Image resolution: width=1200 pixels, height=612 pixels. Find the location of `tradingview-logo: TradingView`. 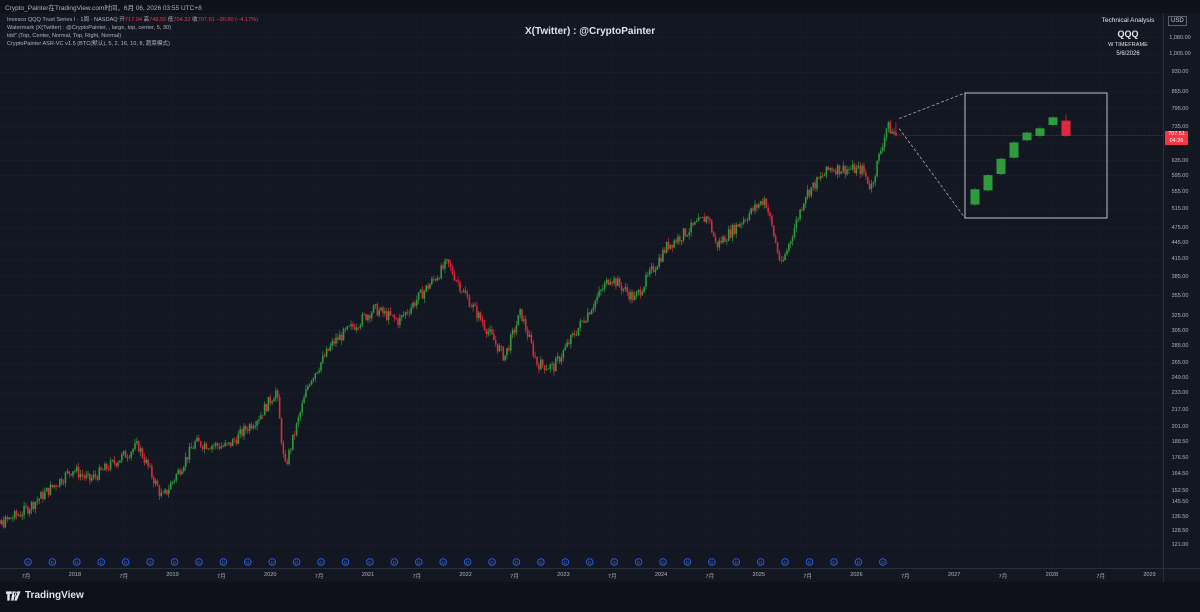

tradingview-logo: TradingView is located at coordinates (45, 595).